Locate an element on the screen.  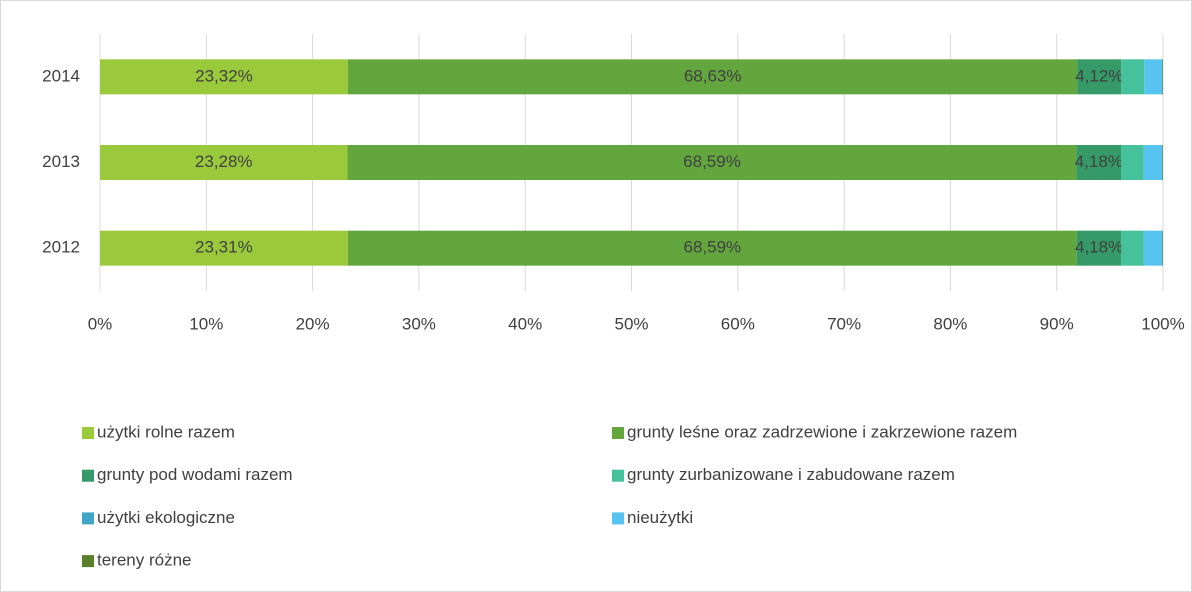
x-tick-label: 90% is located at coordinates (1057, 323).